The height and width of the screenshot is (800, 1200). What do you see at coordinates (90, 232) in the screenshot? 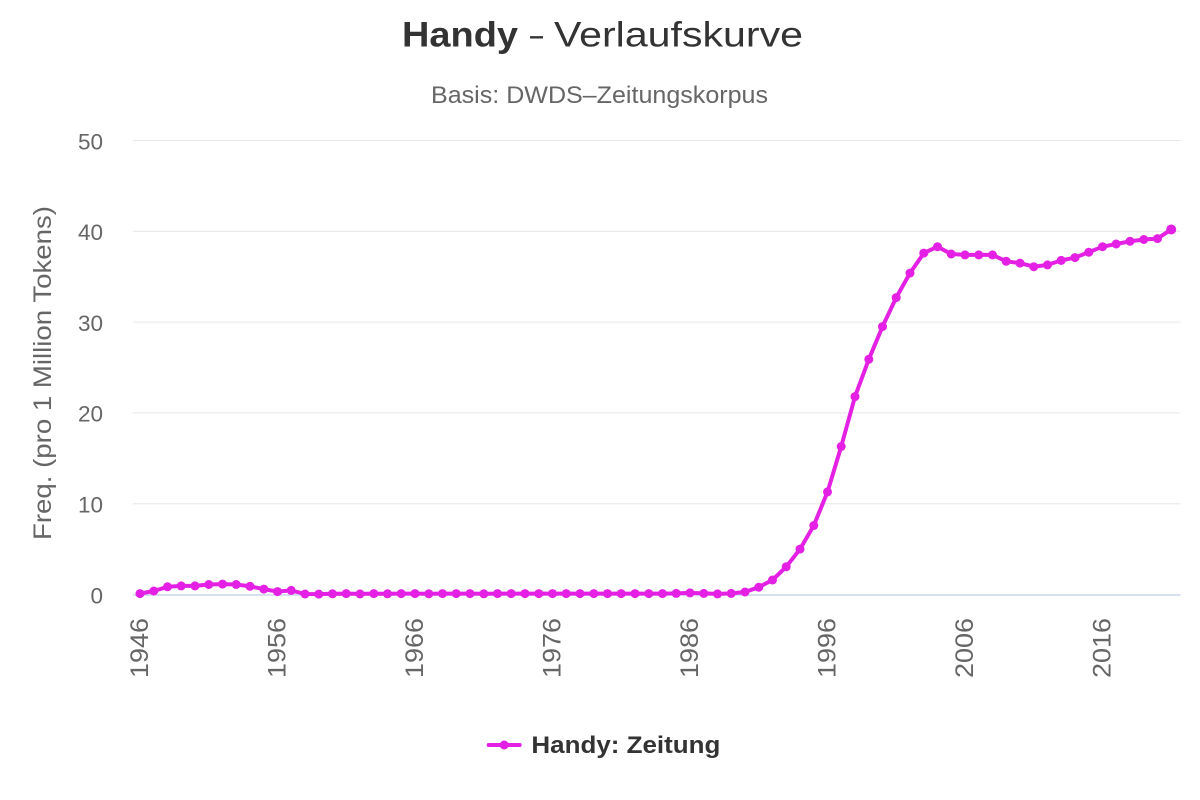
I see `svg-text: 40` at bounding box center [90, 232].